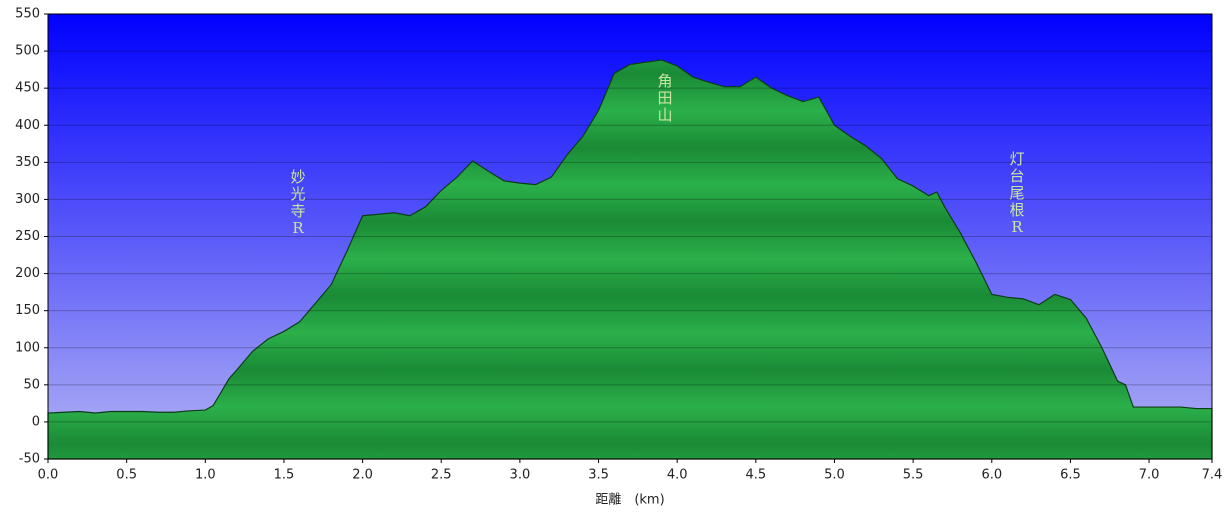  What do you see at coordinates (29, 459) in the screenshot?
I see `y-tick-label: -50` at bounding box center [29, 459].